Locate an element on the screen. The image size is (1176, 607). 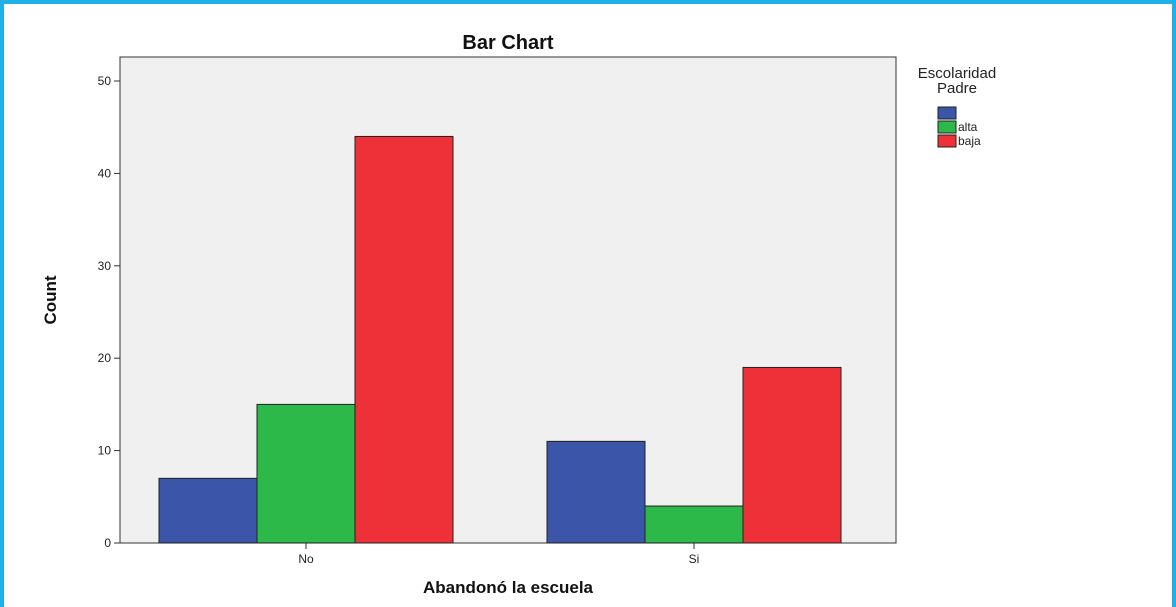
bar-baja-no is located at coordinates (404, 339).